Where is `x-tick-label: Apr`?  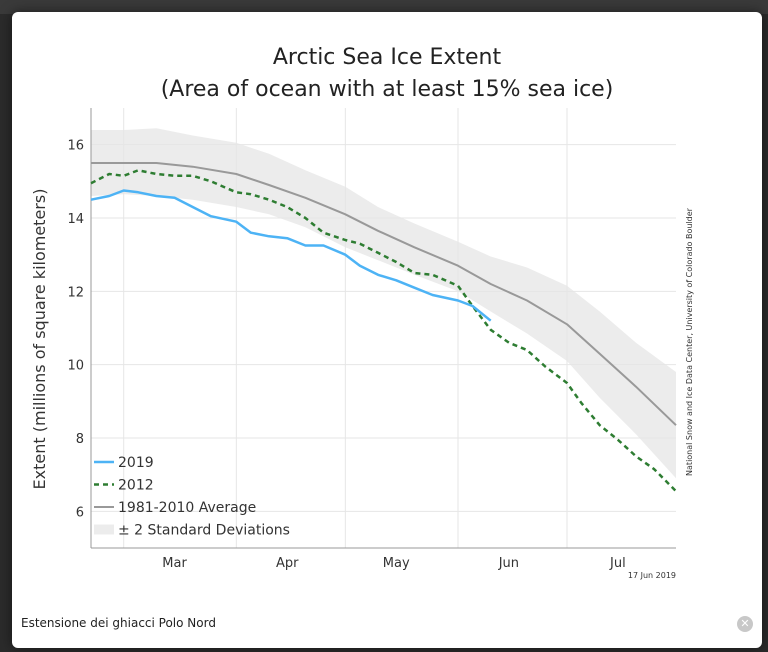
x-tick-label: Apr is located at coordinates (287, 563).